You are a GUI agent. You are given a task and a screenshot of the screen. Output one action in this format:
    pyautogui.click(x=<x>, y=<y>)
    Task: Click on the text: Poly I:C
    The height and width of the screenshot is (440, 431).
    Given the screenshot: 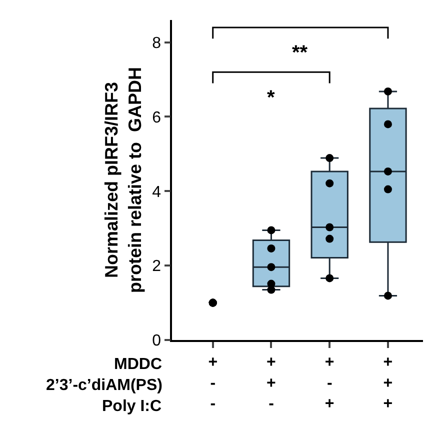 What is the action you would take?
    pyautogui.click(x=132, y=406)
    